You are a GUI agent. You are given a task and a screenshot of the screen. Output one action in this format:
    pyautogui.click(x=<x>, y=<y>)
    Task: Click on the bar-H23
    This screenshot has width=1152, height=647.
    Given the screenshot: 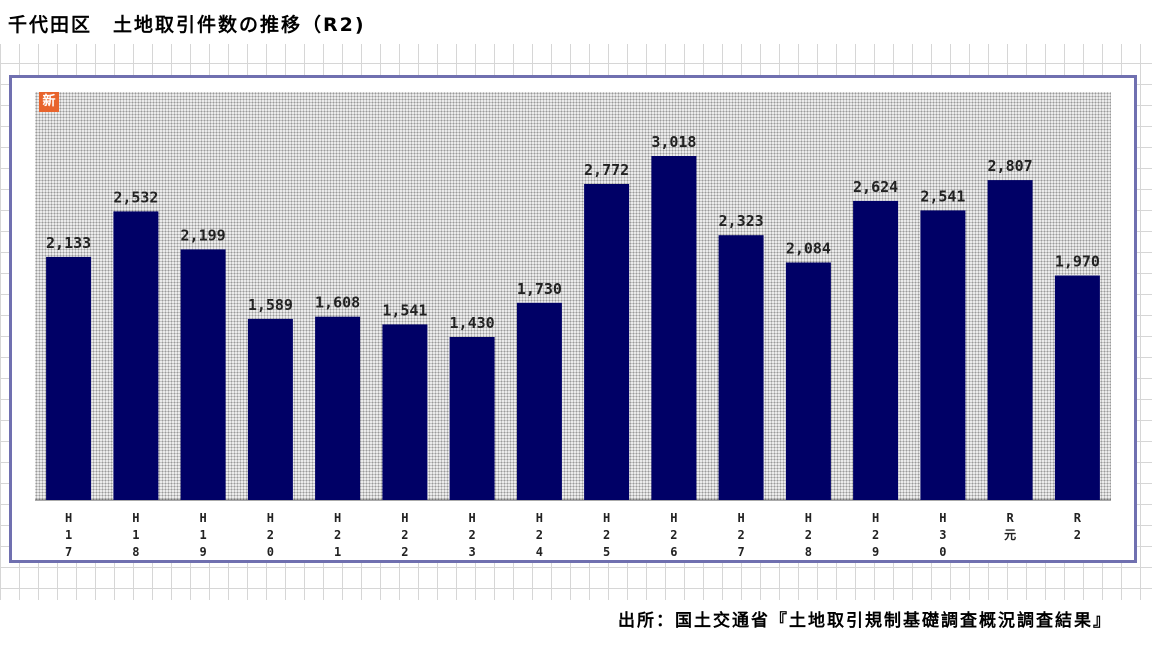 What is the action you would take?
    pyautogui.click(x=472, y=418)
    